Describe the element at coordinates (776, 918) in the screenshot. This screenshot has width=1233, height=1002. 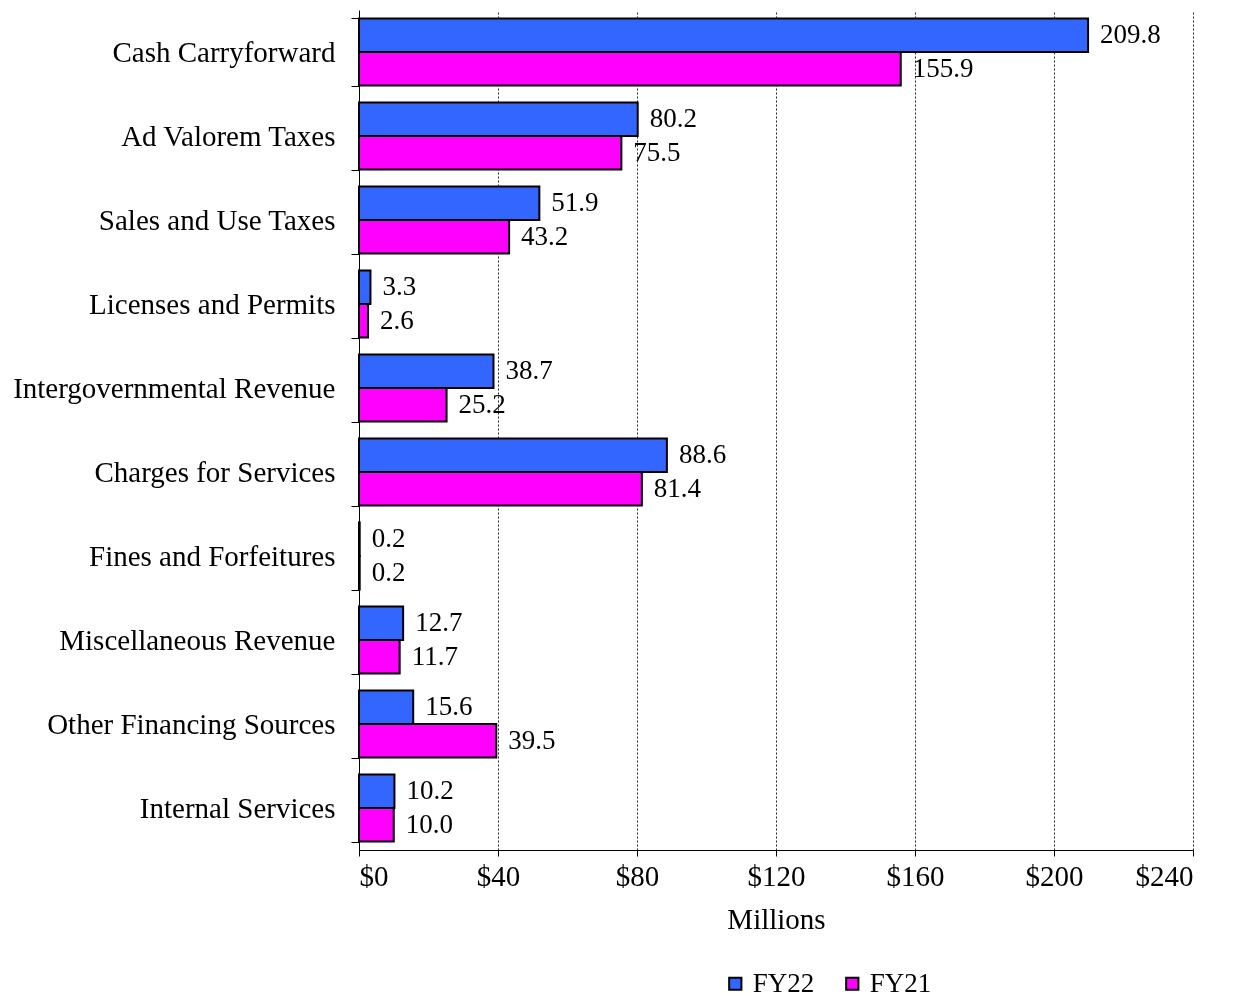
I see `x-axis-title: Millions` at that location.